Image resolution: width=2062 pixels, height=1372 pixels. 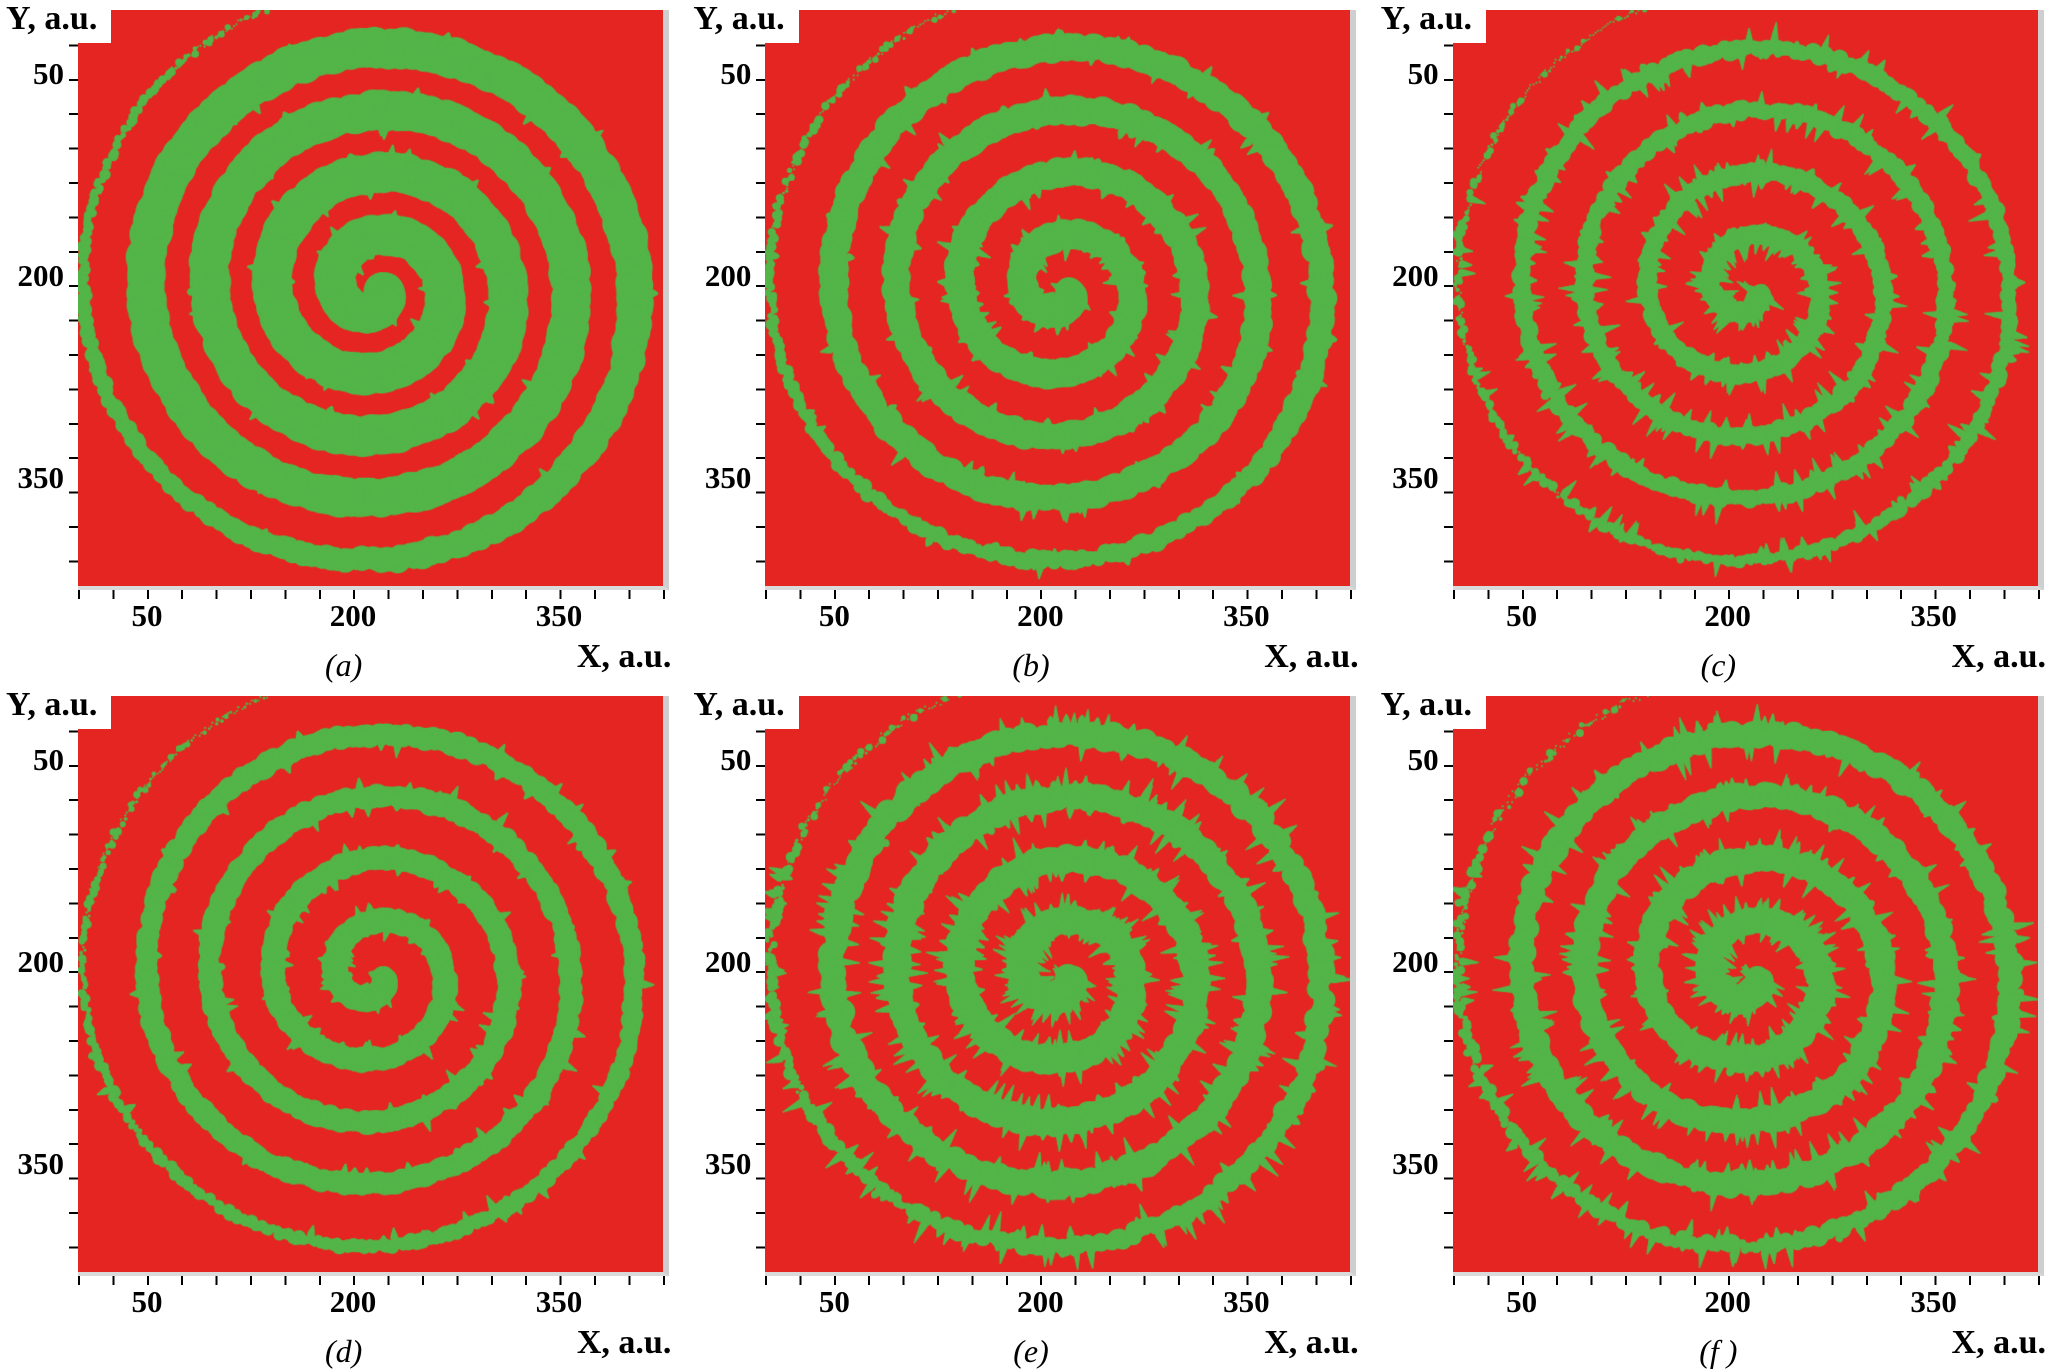 I want to click on panel-letter: (d), so click(x=344, y=1351).